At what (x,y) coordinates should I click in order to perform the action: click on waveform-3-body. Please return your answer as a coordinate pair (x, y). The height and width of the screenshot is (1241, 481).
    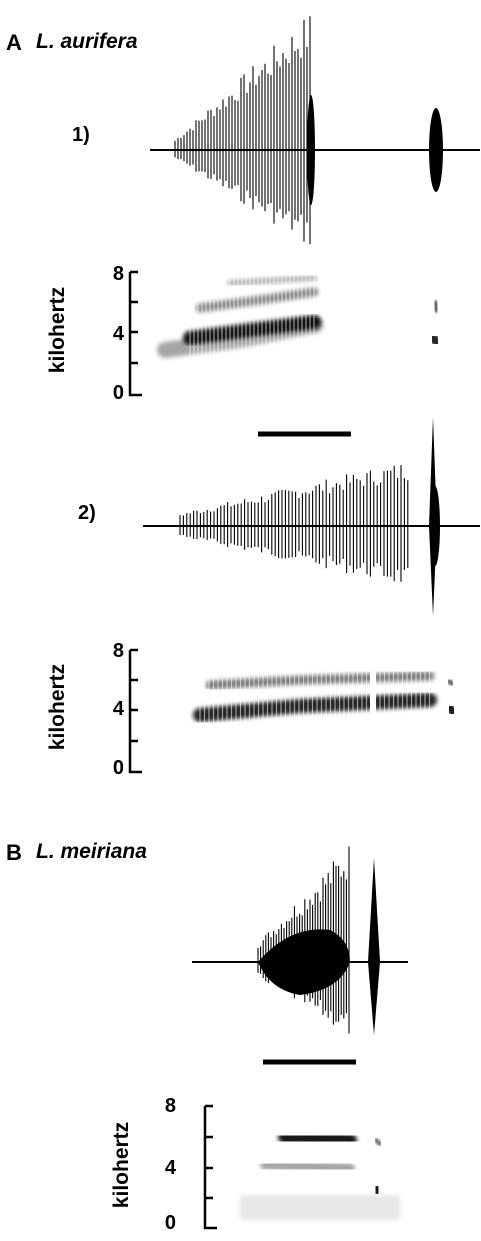
    Looking at the image, I should click on (304, 962).